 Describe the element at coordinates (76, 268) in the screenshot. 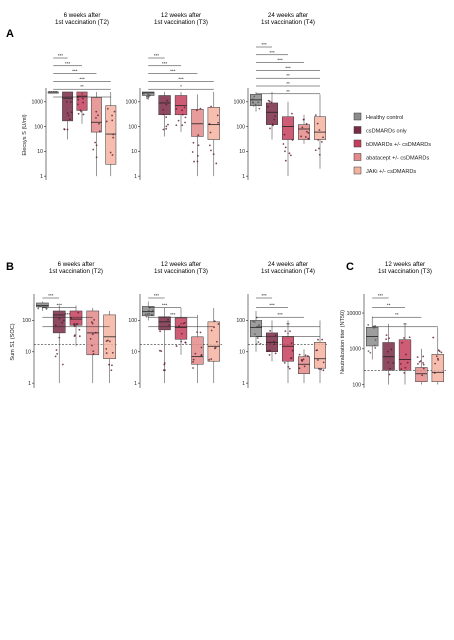

I see `chart-title: 6 weeks after 1st vaccination (T2)` at that location.